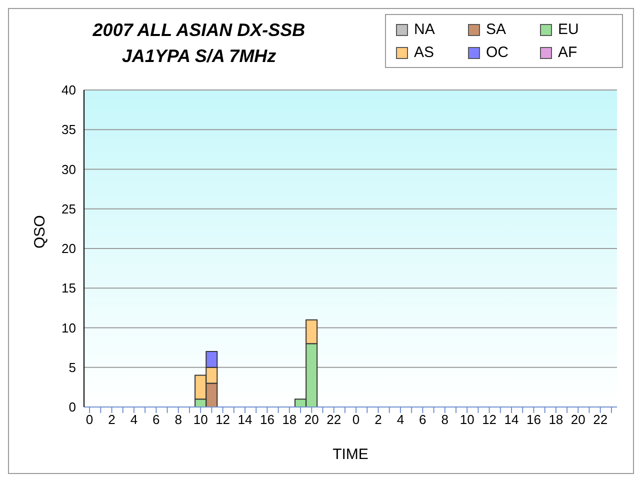 The image size is (640, 480). Describe the element at coordinates (69, 328) in the screenshot. I see `y-tick-label: 10` at that location.